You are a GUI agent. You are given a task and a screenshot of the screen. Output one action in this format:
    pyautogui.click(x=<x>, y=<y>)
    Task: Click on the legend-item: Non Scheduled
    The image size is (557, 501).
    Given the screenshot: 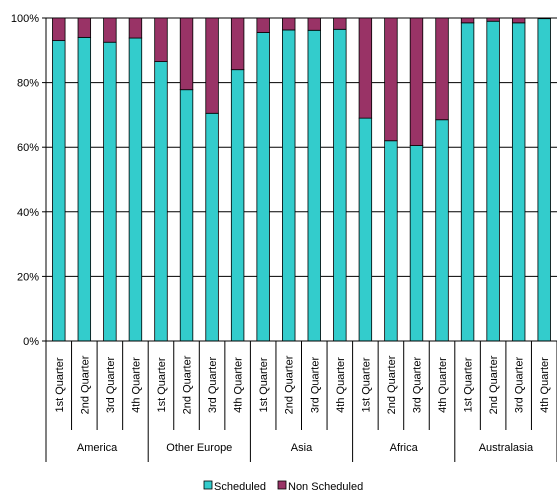 What is the action you would take?
    pyautogui.click(x=320, y=486)
    